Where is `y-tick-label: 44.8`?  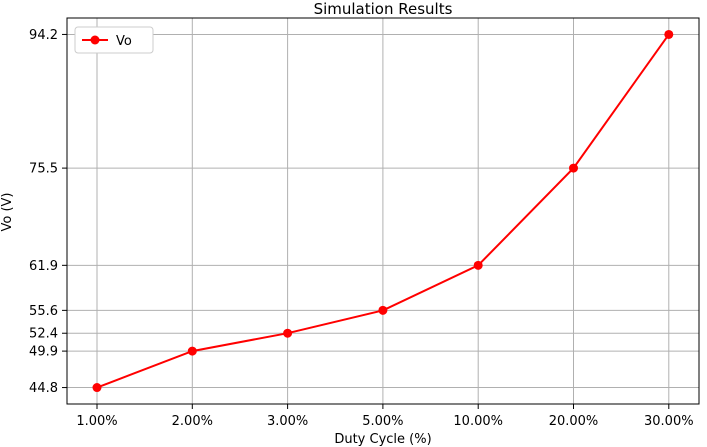 y-tick-label: 44.8 is located at coordinates (43, 388).